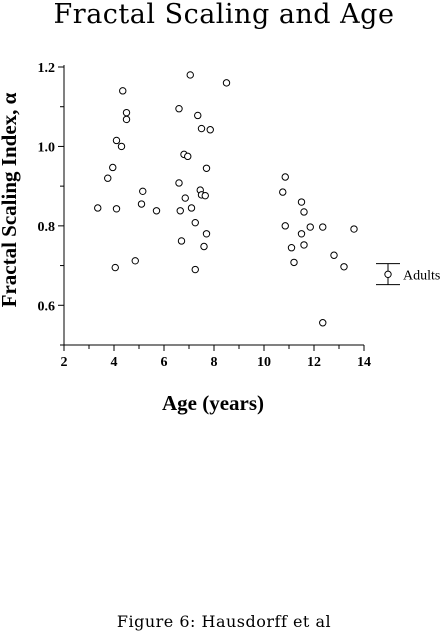  I want to click on y-tick-label: 0.8, so click(47, 227).